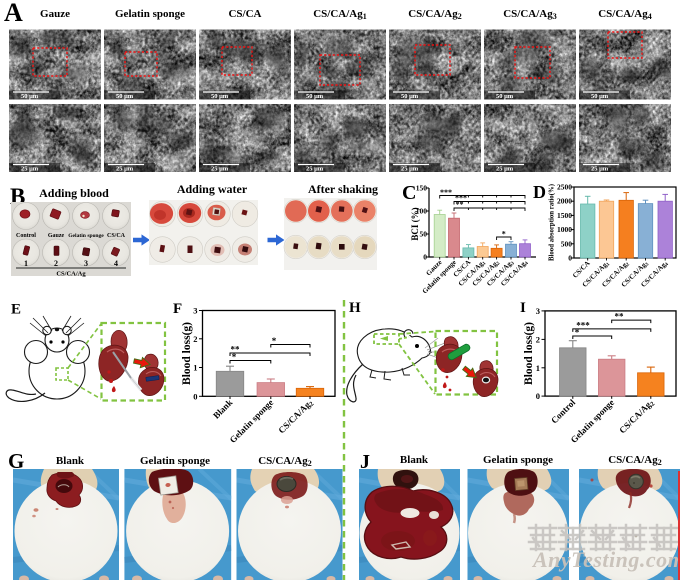 The width and height of the screenshot is (680, 580). I want to click on svg-text: Blood absorption ratio(%), so click(552, 222).